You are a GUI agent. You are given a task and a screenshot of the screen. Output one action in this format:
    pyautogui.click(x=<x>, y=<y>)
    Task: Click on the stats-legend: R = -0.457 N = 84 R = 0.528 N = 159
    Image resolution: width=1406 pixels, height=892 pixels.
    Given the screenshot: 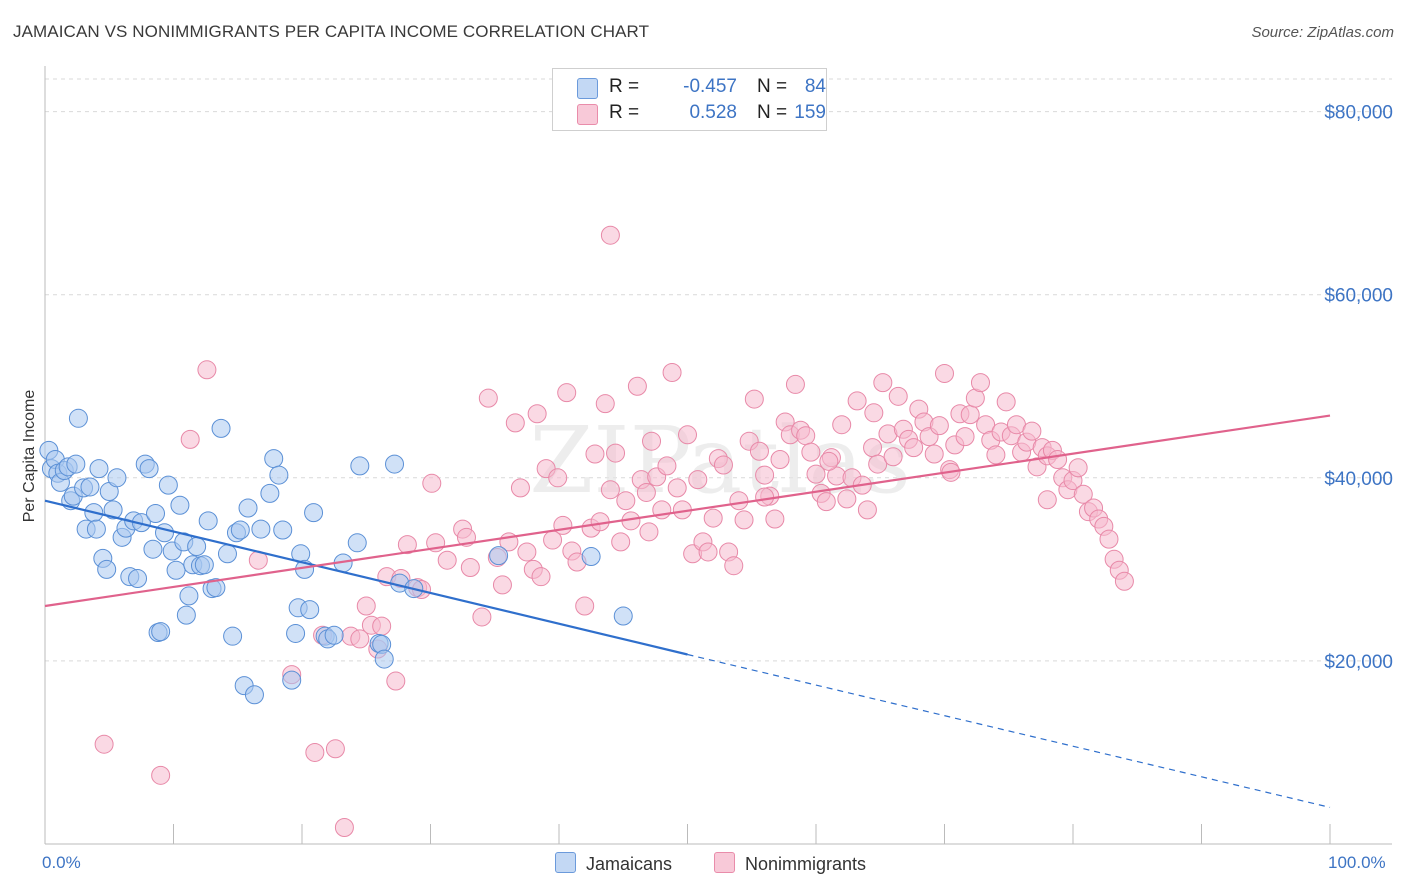 What is the action you would take?
    pyautogui.click(x=689, y=99)
    